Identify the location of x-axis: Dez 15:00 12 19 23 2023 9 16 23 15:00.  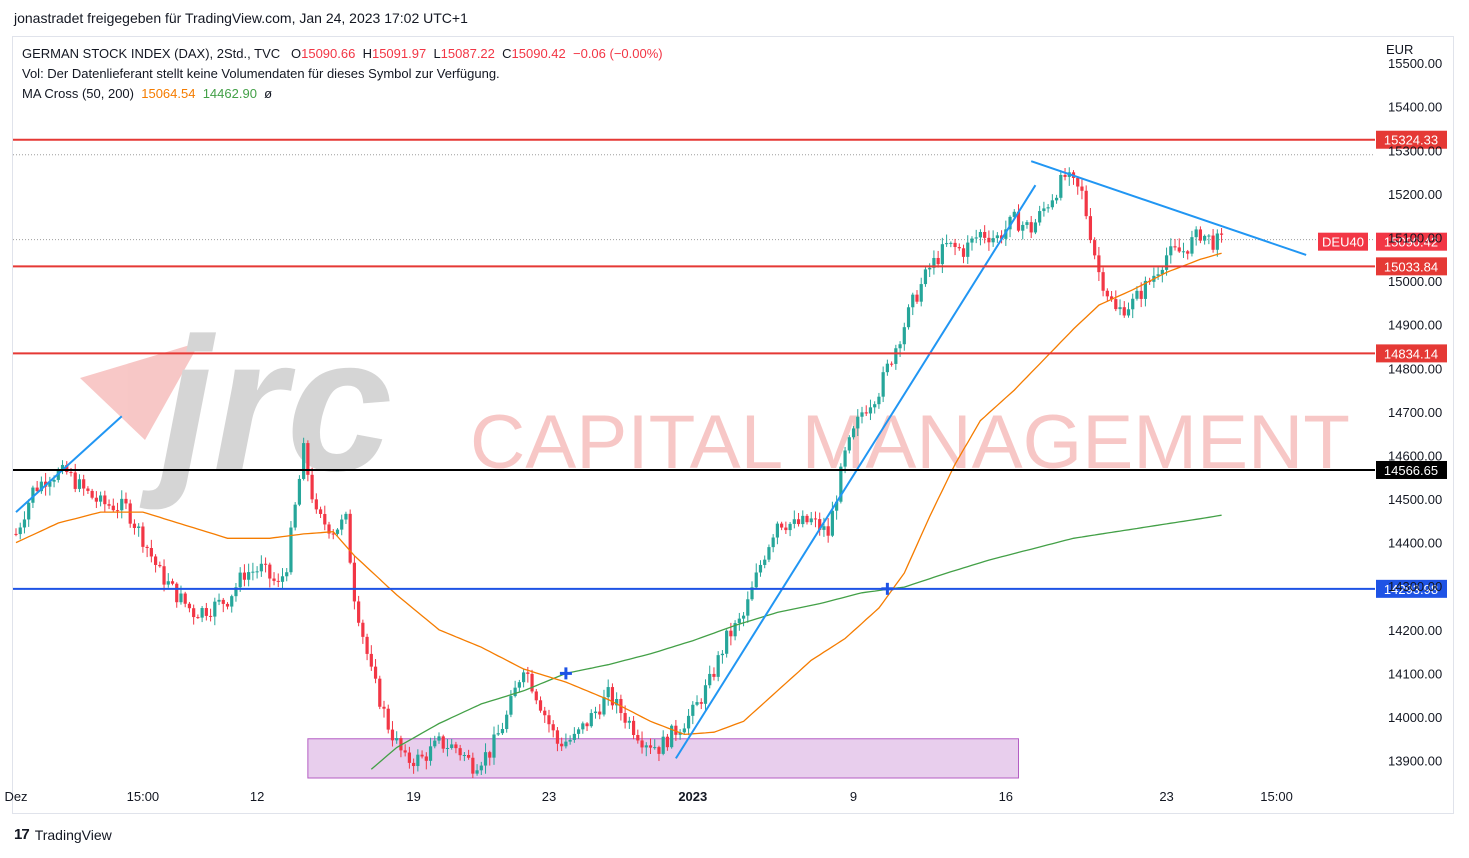
(648, 796).